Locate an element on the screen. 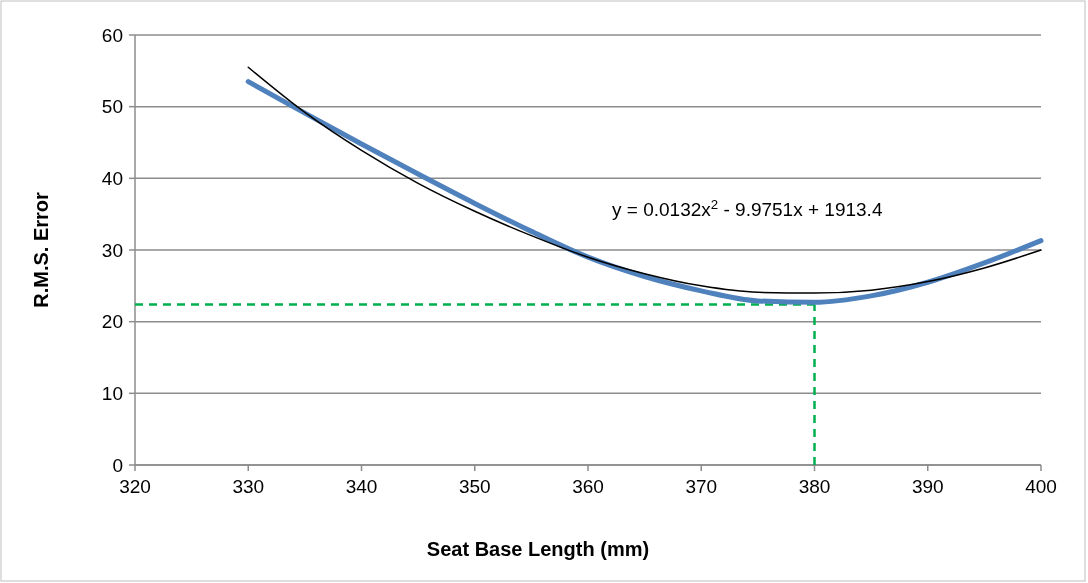 Image resolution: width=1088 pixels, height=583 pixels. x-tick-label: 400 is located at coordinates (1041, 486).